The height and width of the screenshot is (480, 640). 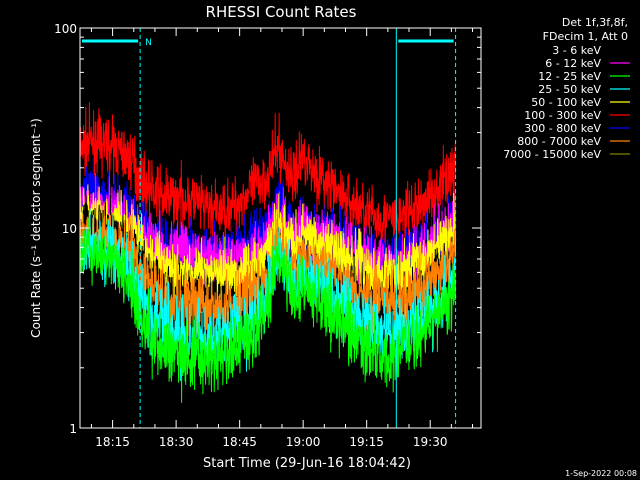 I want to click on legend-header: FDecim 1, Att 0, so click(x=585, y=36).